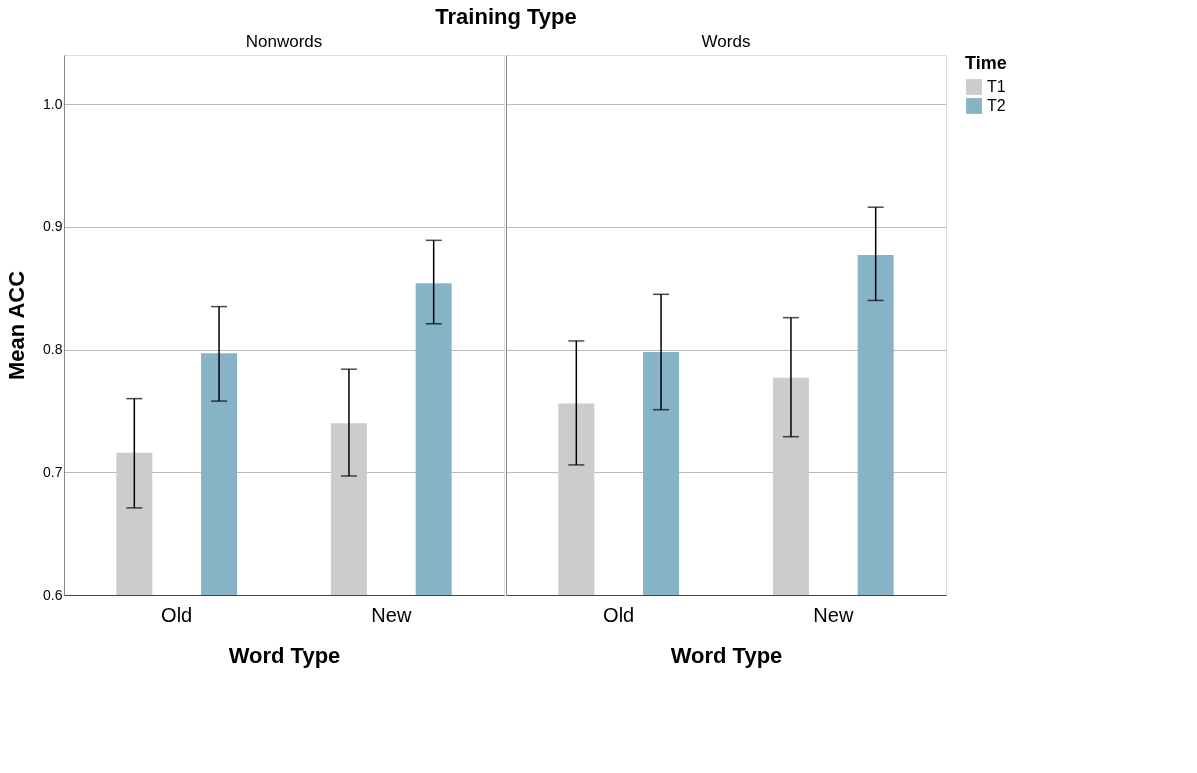 The height and width of the screenshot is (773, 1197). Describe the element at coordinates (17, 325) in the screenshot. I see `y-axis-title: Mean ACC` at that location.